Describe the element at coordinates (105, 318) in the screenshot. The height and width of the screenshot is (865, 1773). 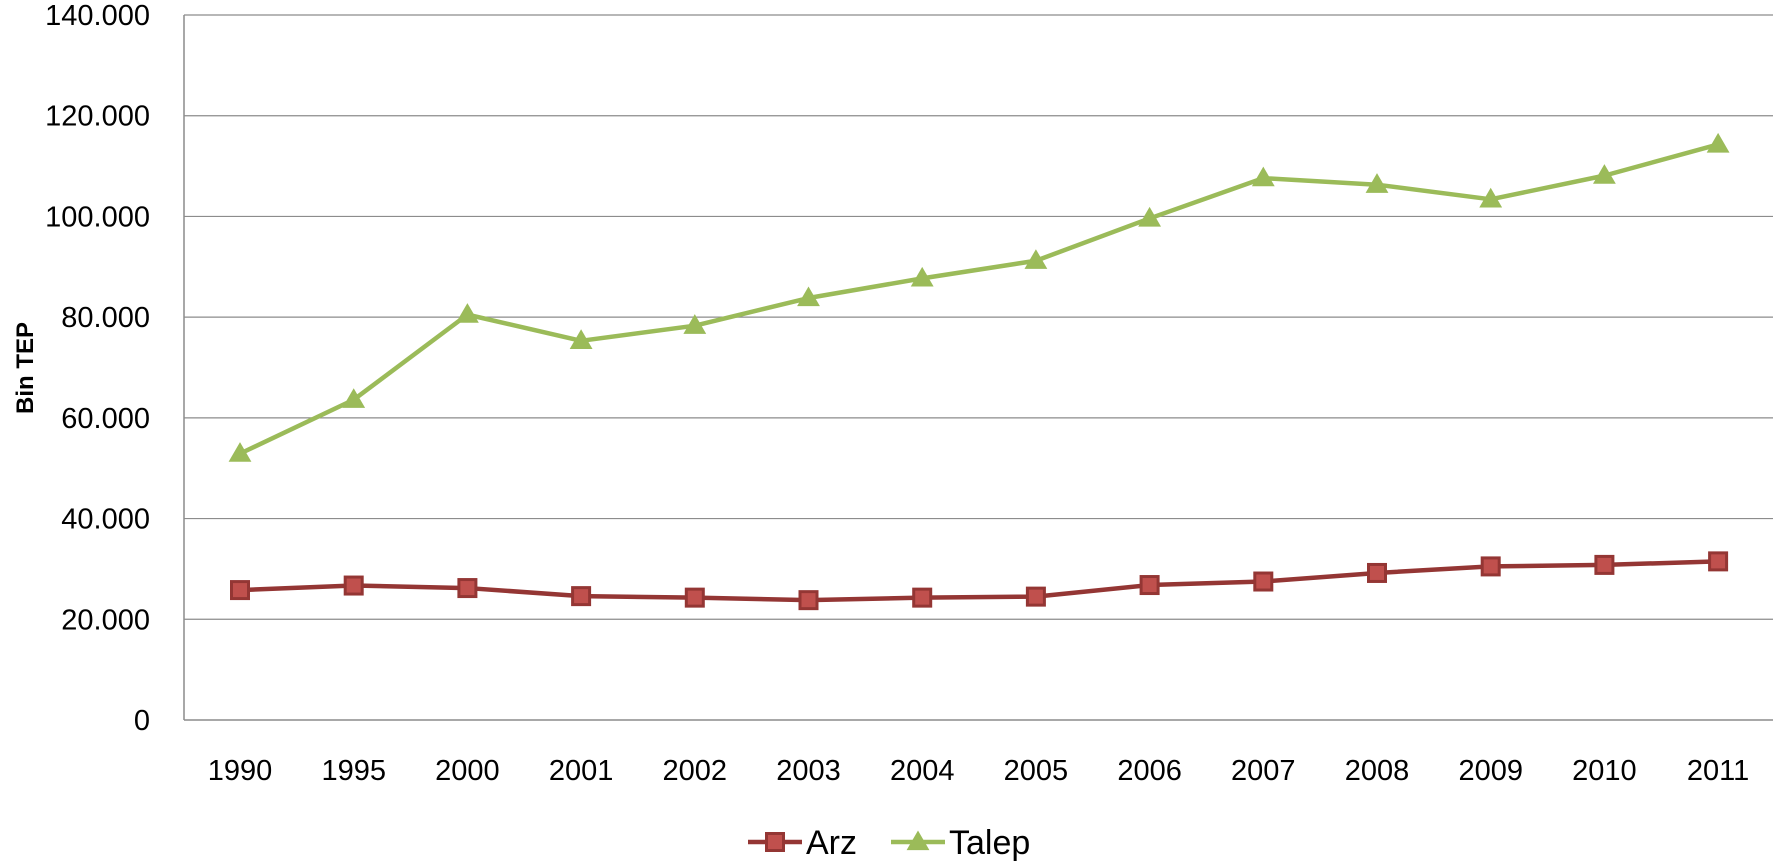
I see `y-tick-label: 80.000` at that location.